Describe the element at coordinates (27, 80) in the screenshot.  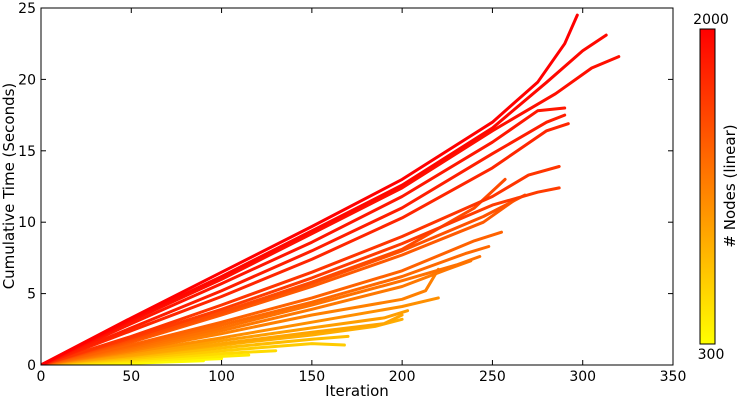
I see `y-tick-label: 20` at that location.